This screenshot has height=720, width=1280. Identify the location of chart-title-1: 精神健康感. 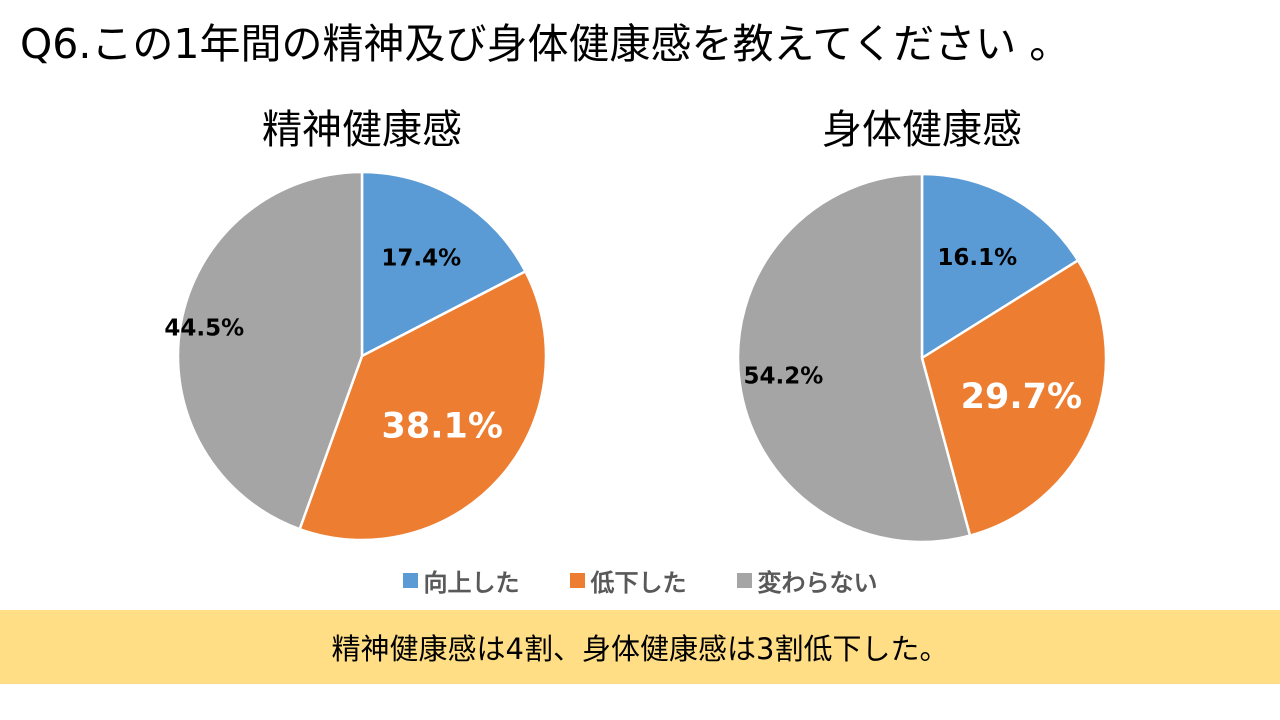
(362, 130).